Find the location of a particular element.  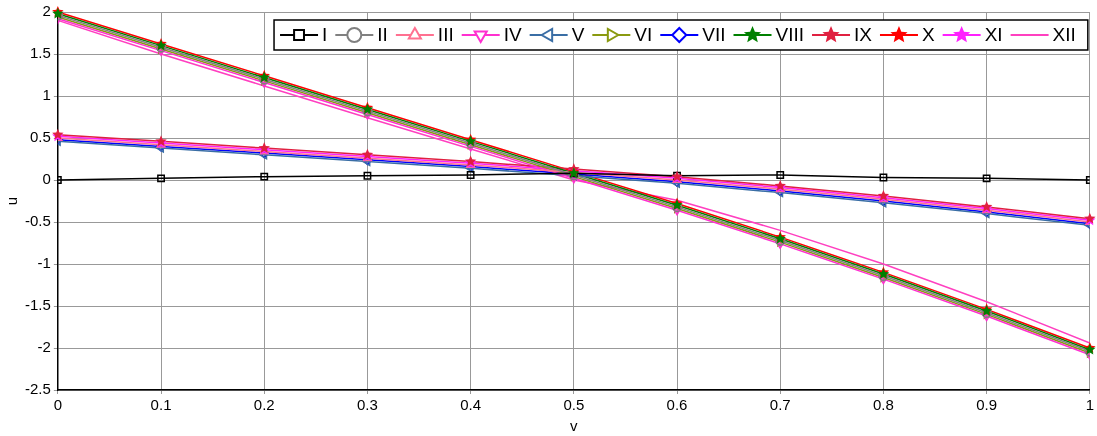

x-tick-label: 0.1 is located at coordinates (161, 405).